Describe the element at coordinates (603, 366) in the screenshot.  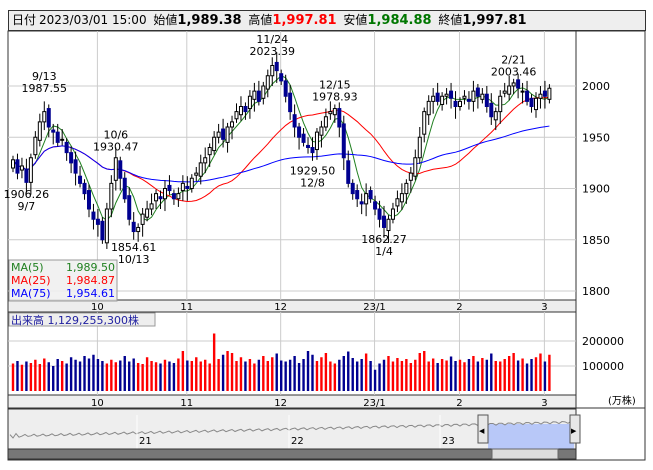
I see `volume-tick-label: 100000` at that location.